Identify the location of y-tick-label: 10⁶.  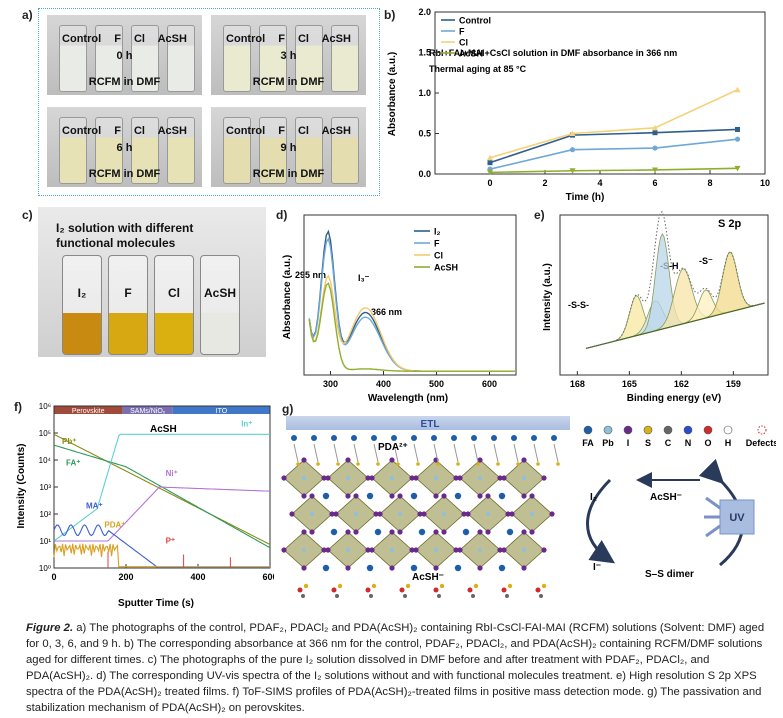
(45, 406).